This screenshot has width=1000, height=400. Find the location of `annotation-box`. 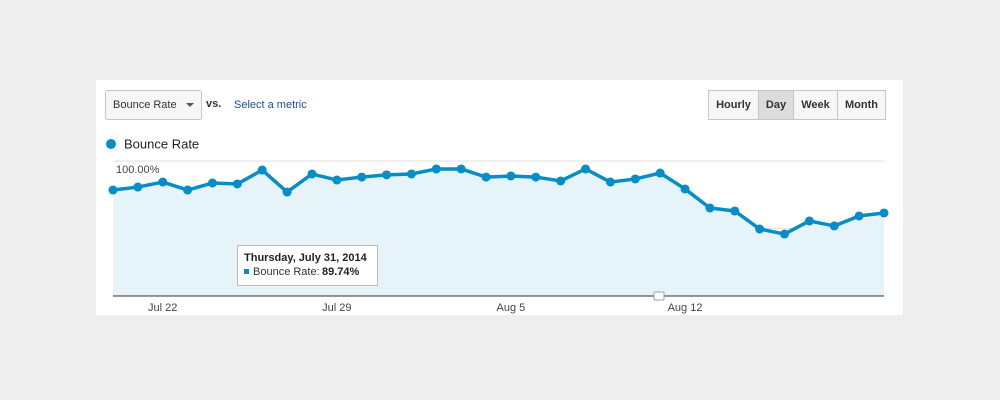

annotation-box is located at coordinates (659, 296).